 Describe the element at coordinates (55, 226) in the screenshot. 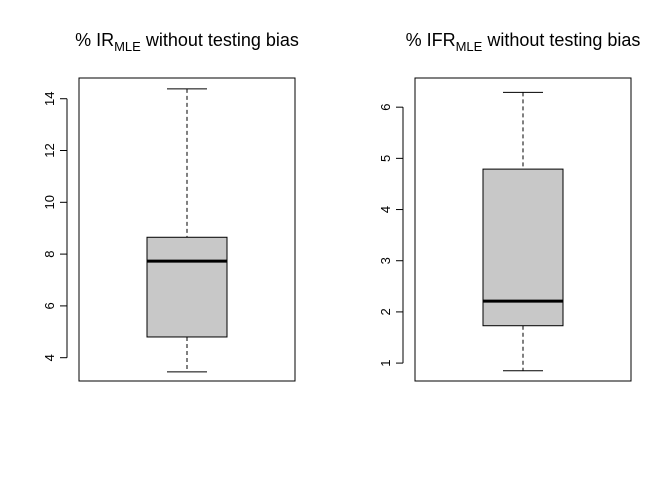

I see `y-axis: 4 6 8 10 12 14` at that location.